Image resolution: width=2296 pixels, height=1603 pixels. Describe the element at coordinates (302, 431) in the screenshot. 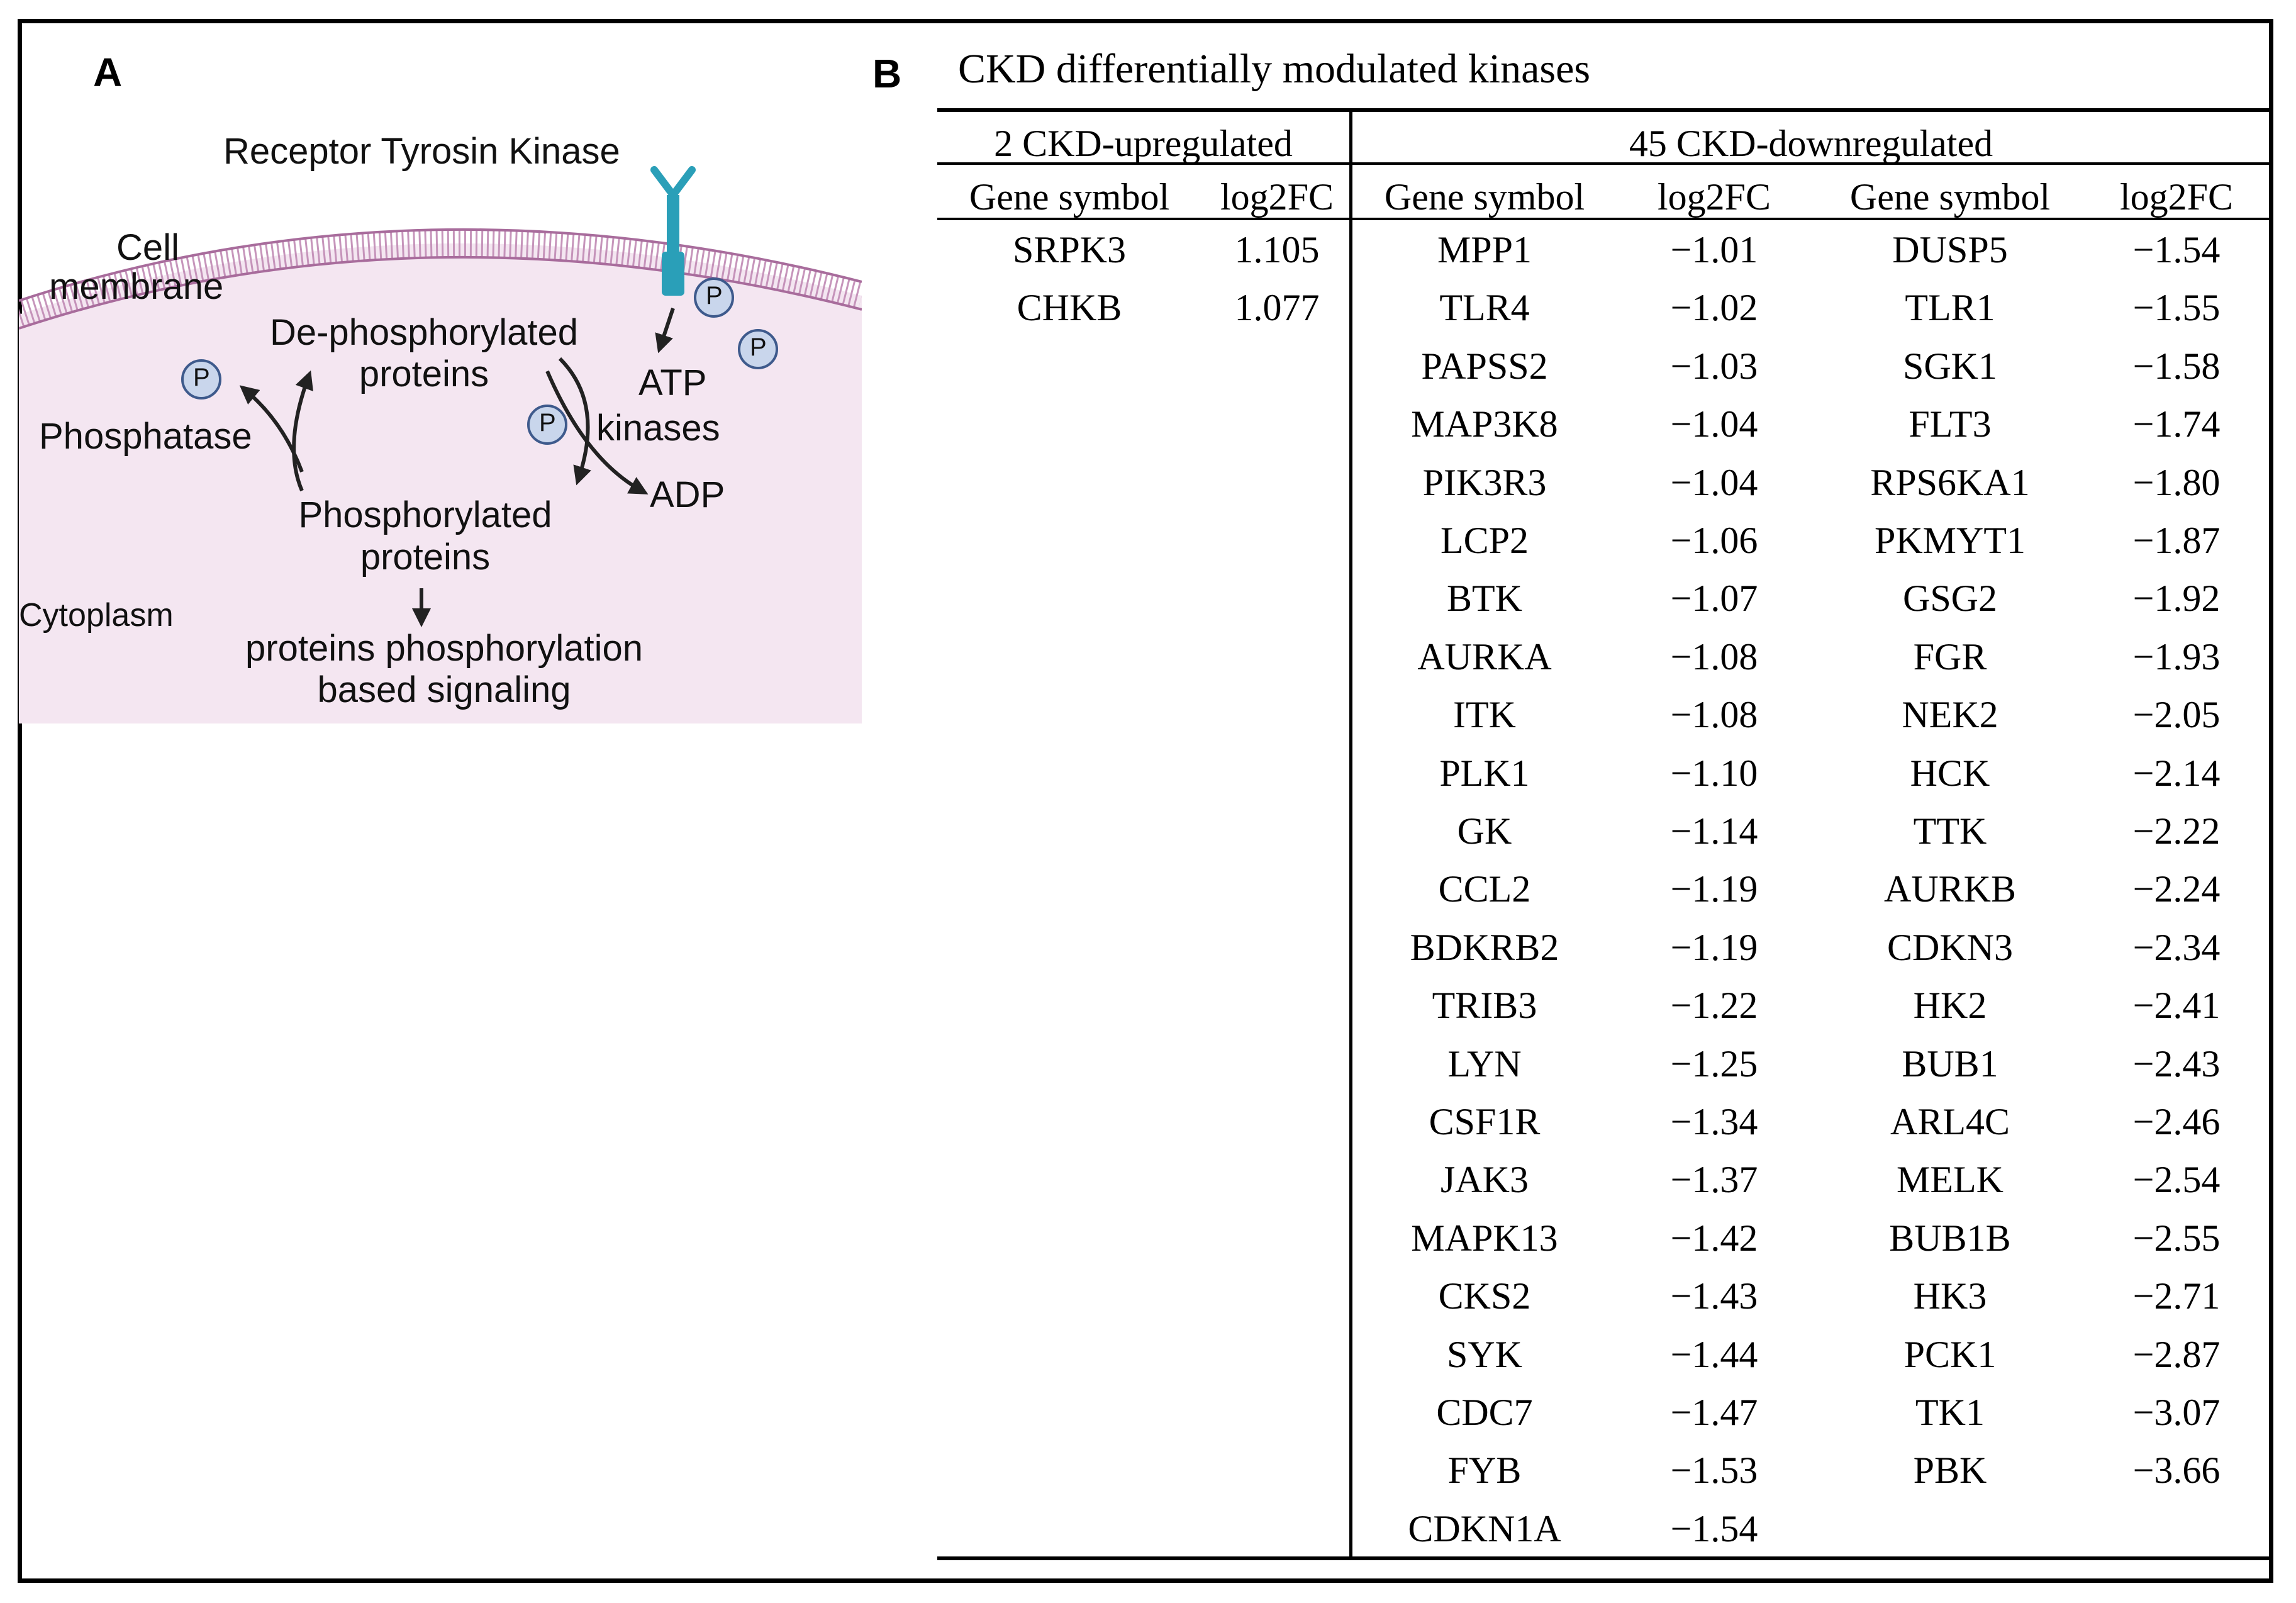

I see `arrow-phos-to-dephos` at that location.